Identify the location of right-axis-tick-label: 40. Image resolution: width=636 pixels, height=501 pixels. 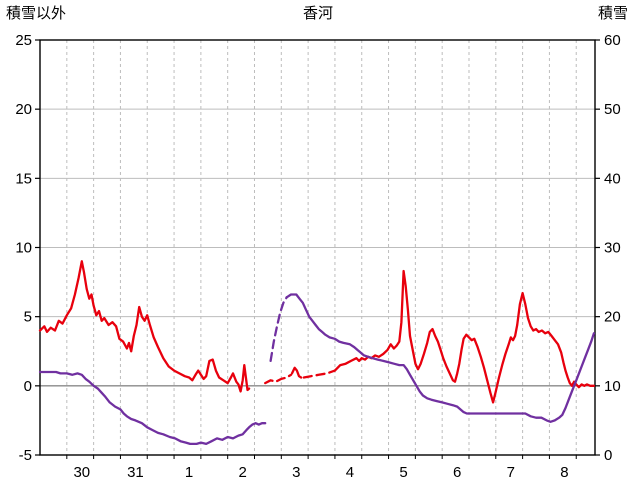
(612, 178).